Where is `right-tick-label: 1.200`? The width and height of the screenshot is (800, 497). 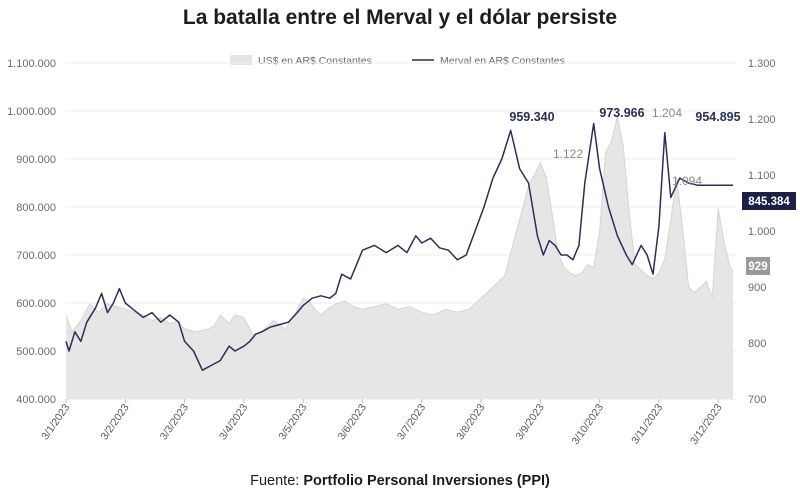
right-tick-label: 1.200 is located at coordinates (762, 120).